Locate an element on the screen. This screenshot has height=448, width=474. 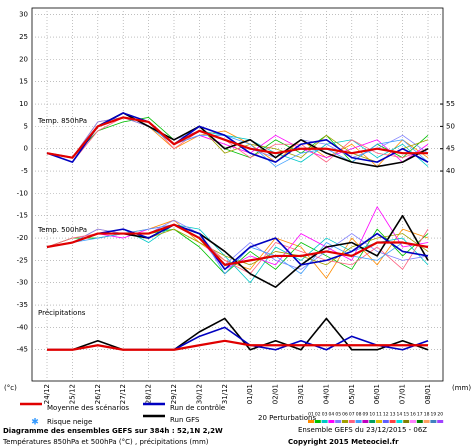
y-tick-label: 20 is located at coordinates (23, 59).